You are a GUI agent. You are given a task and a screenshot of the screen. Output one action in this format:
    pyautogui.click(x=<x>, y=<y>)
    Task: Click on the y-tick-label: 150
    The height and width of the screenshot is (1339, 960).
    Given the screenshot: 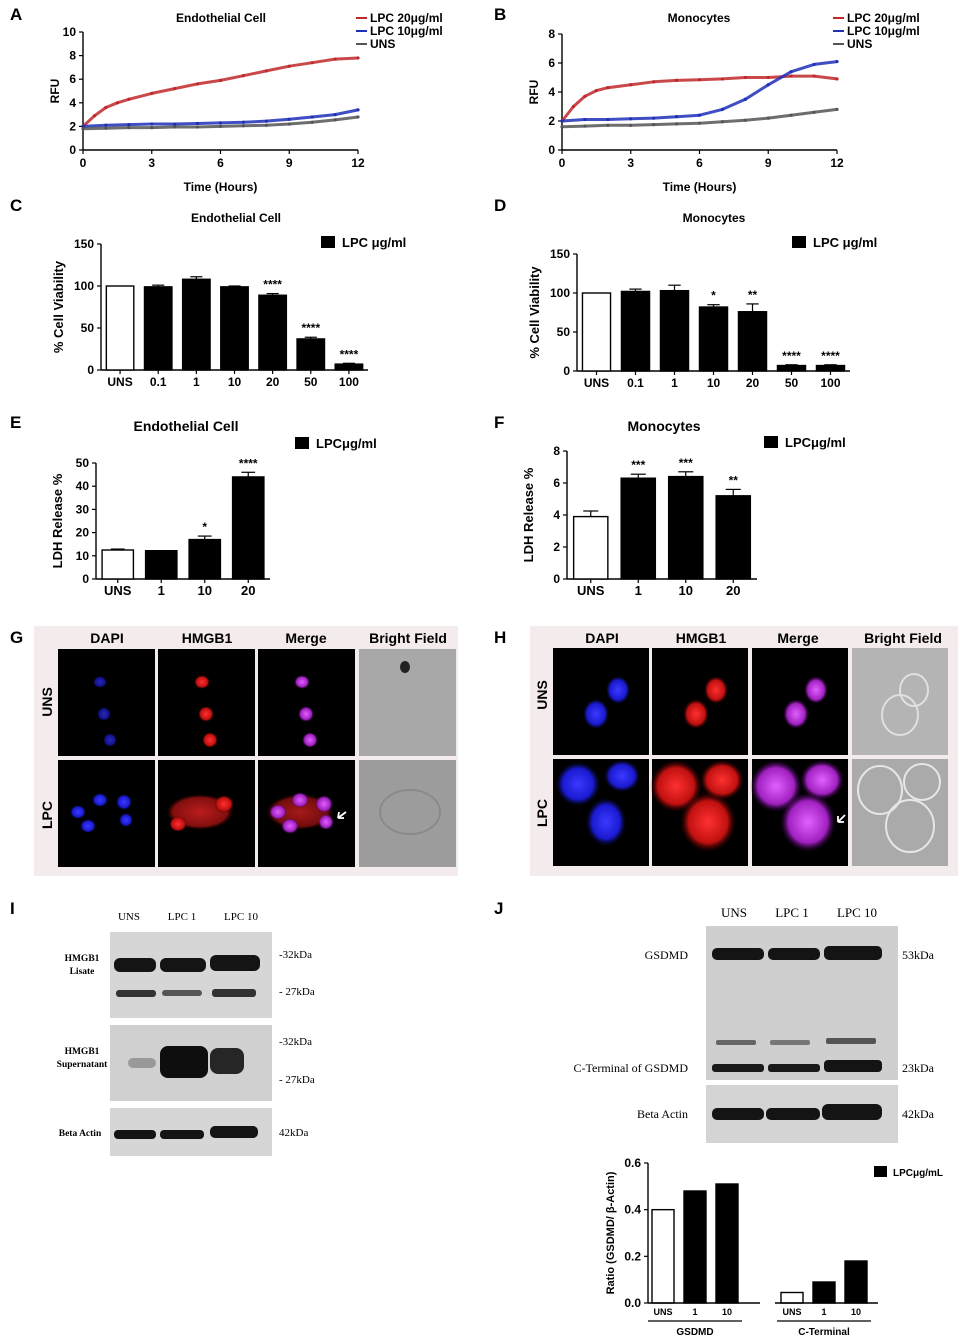 What is the action you would take?
    pyautogui.click(x=560, y=254)
    